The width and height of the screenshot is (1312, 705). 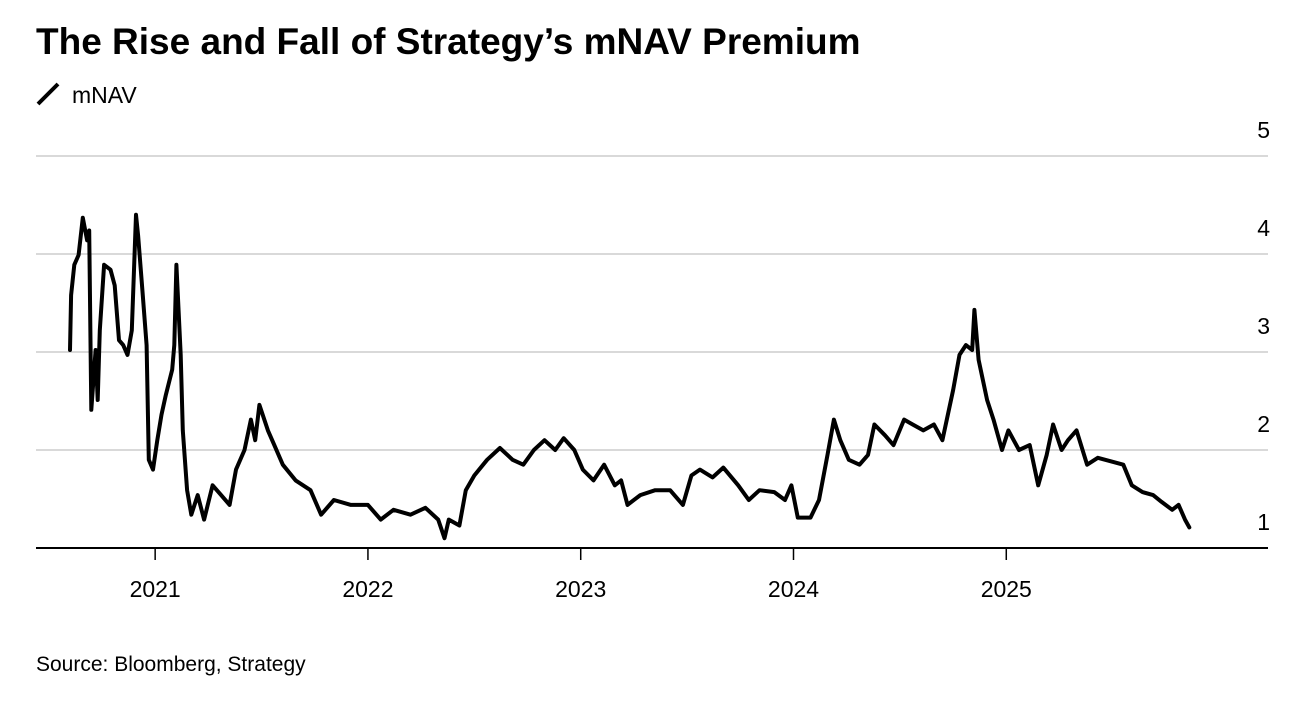 I want to click on x-tick-label: 2023, so click(x=580, y=589).